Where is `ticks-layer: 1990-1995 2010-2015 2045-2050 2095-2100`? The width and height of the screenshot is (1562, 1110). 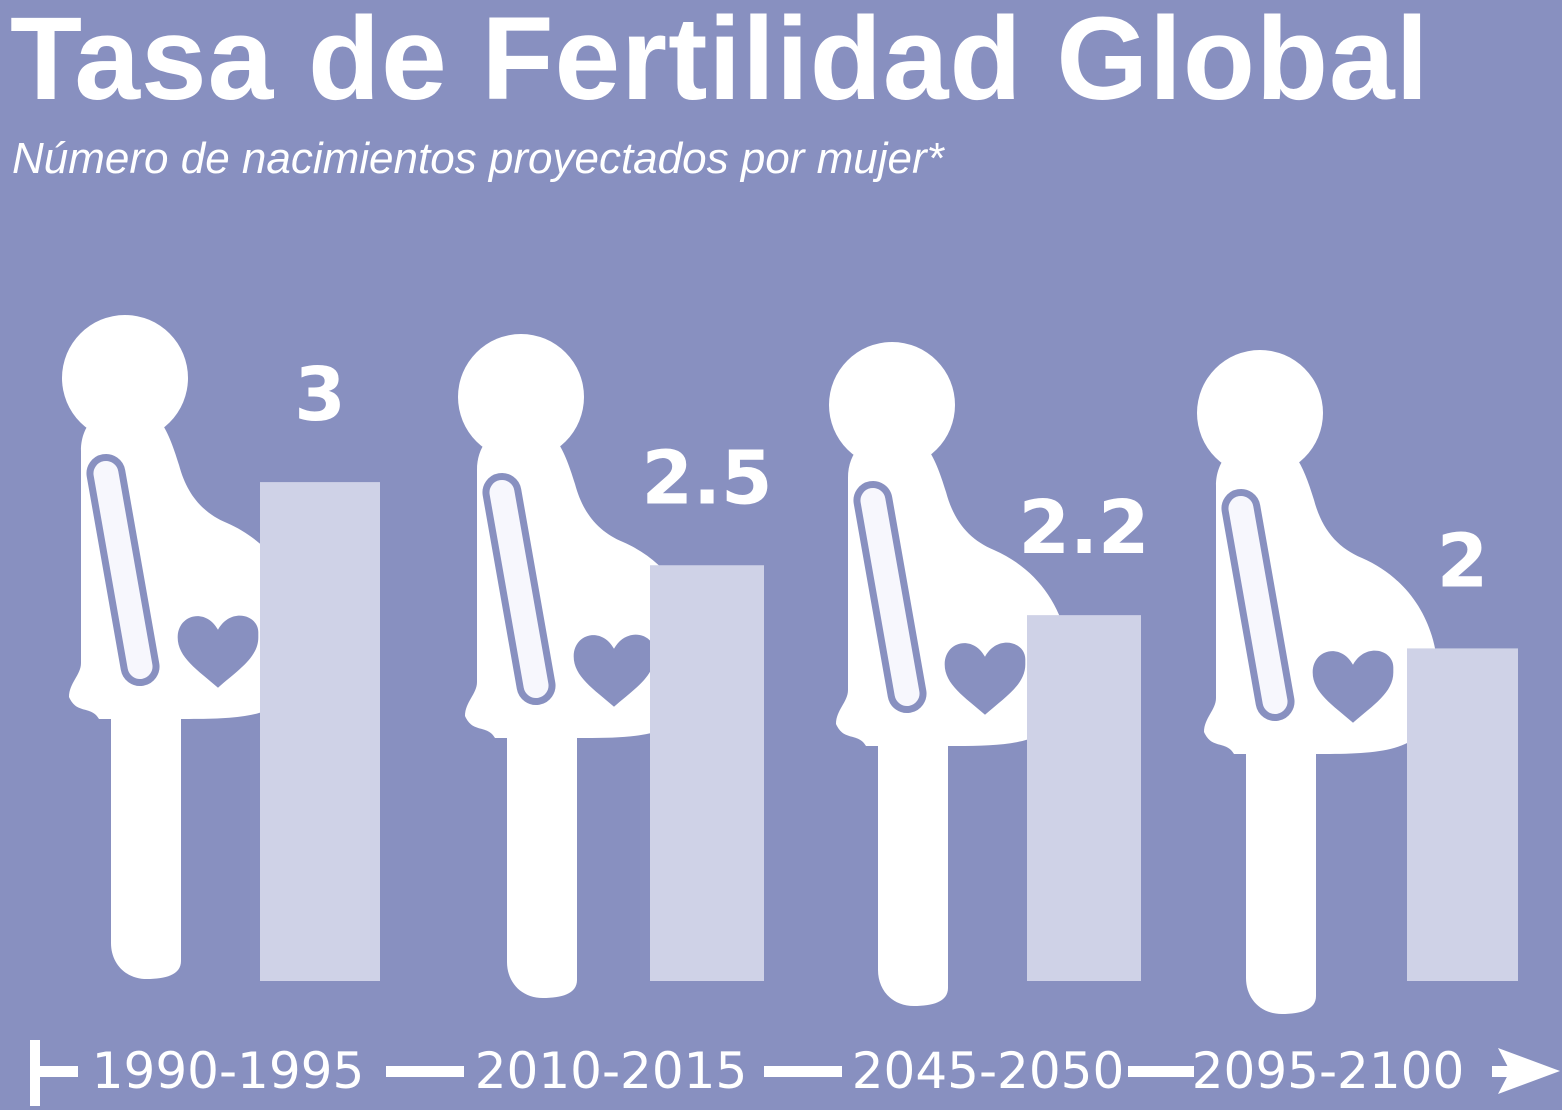 ticks-layer: 1990-1995 2010-2015 2045-2050 2095-2100 is located at coordinates (778, 1071).